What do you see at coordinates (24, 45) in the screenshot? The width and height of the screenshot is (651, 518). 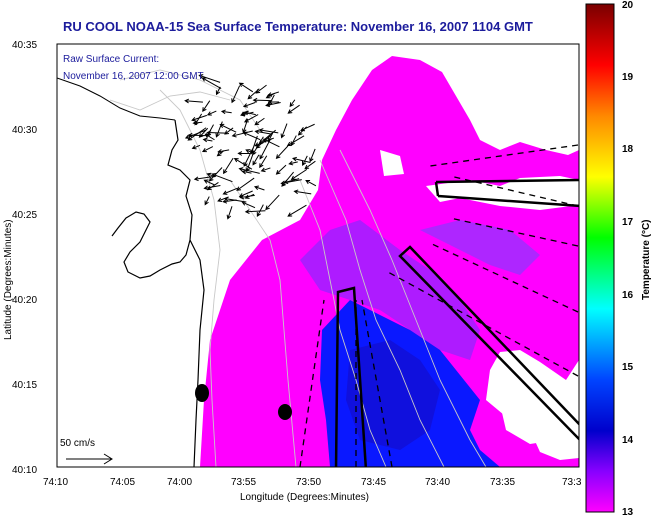 I see `y-tick-label: 40:35` at bounding box center [24, 45].